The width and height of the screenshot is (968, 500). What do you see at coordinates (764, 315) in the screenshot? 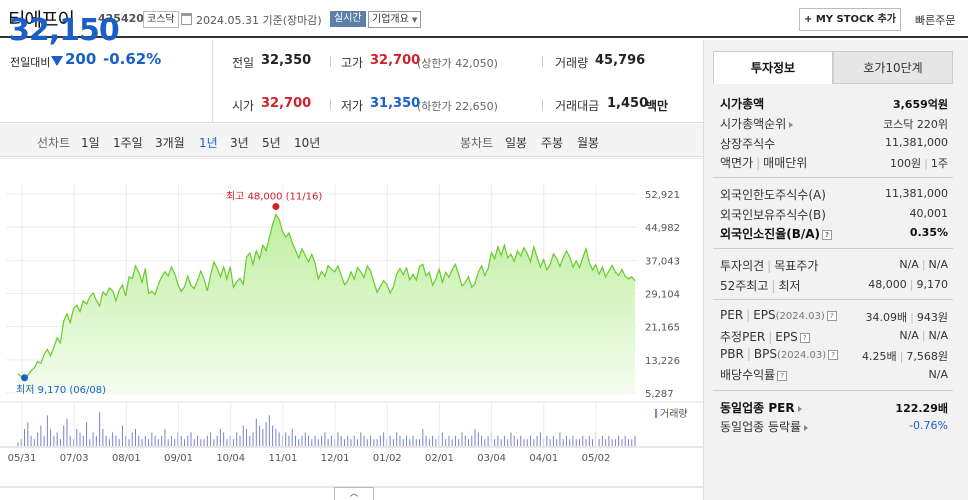
I see `eps-label: EPS` at bounding box center [764, 315].